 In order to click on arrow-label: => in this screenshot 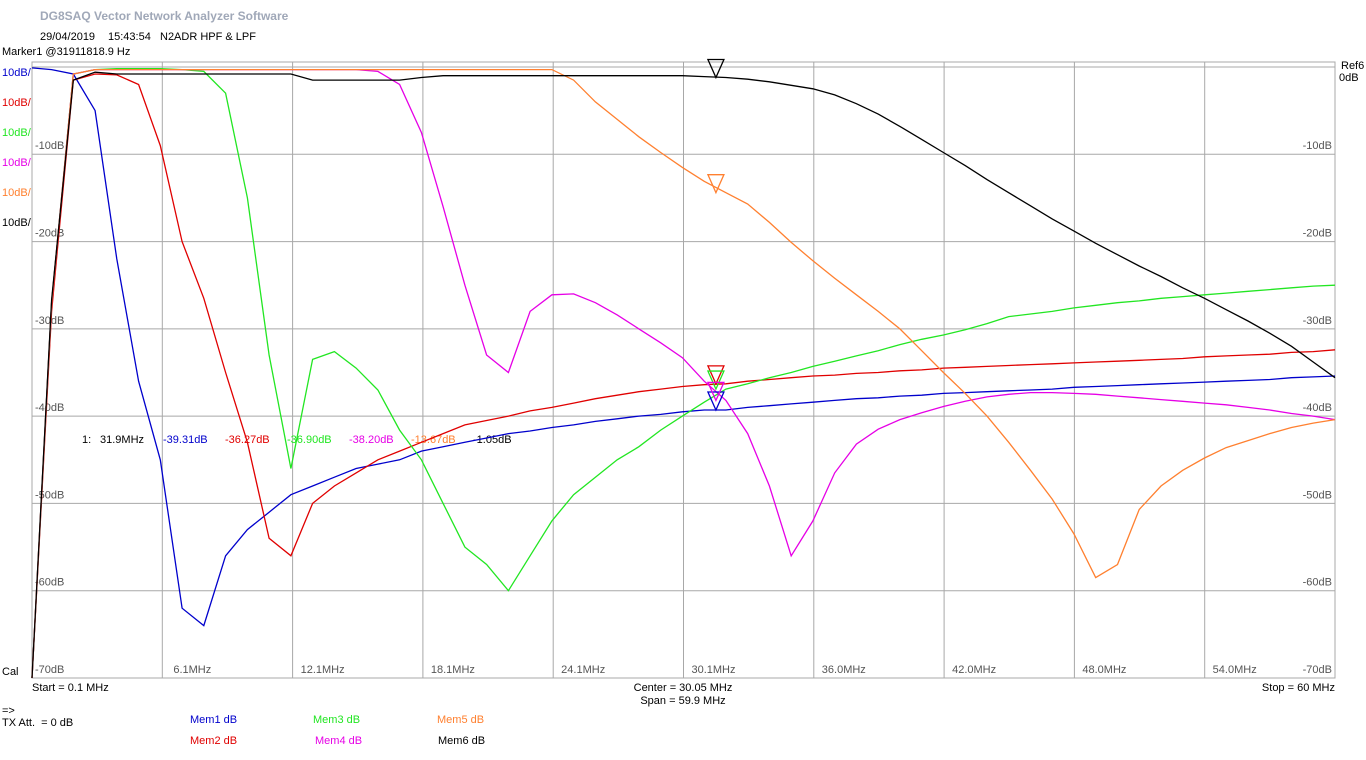, I will do `click(8, 711)`.